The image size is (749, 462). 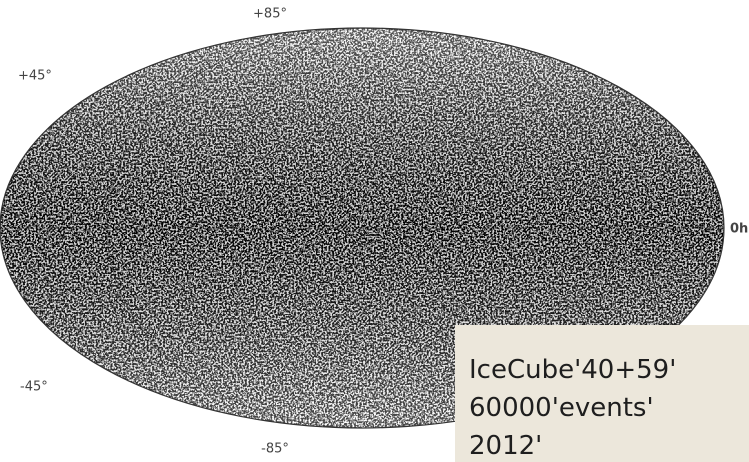 I want to click on latitude-label: -45°, so click(x=34, y=387).